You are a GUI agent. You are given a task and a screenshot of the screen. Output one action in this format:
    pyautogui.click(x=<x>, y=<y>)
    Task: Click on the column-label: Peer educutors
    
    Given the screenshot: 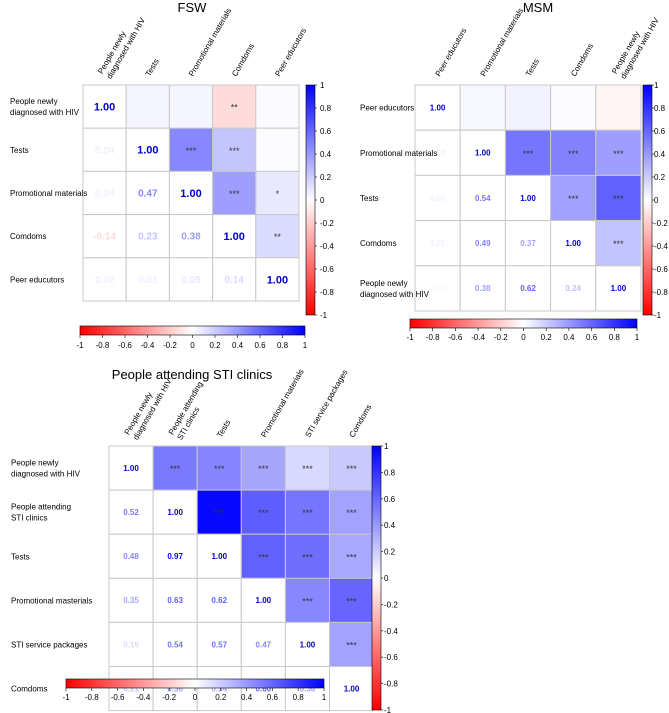 What is the action you would take?
    pyautogui.click(x=290, y=52)
    